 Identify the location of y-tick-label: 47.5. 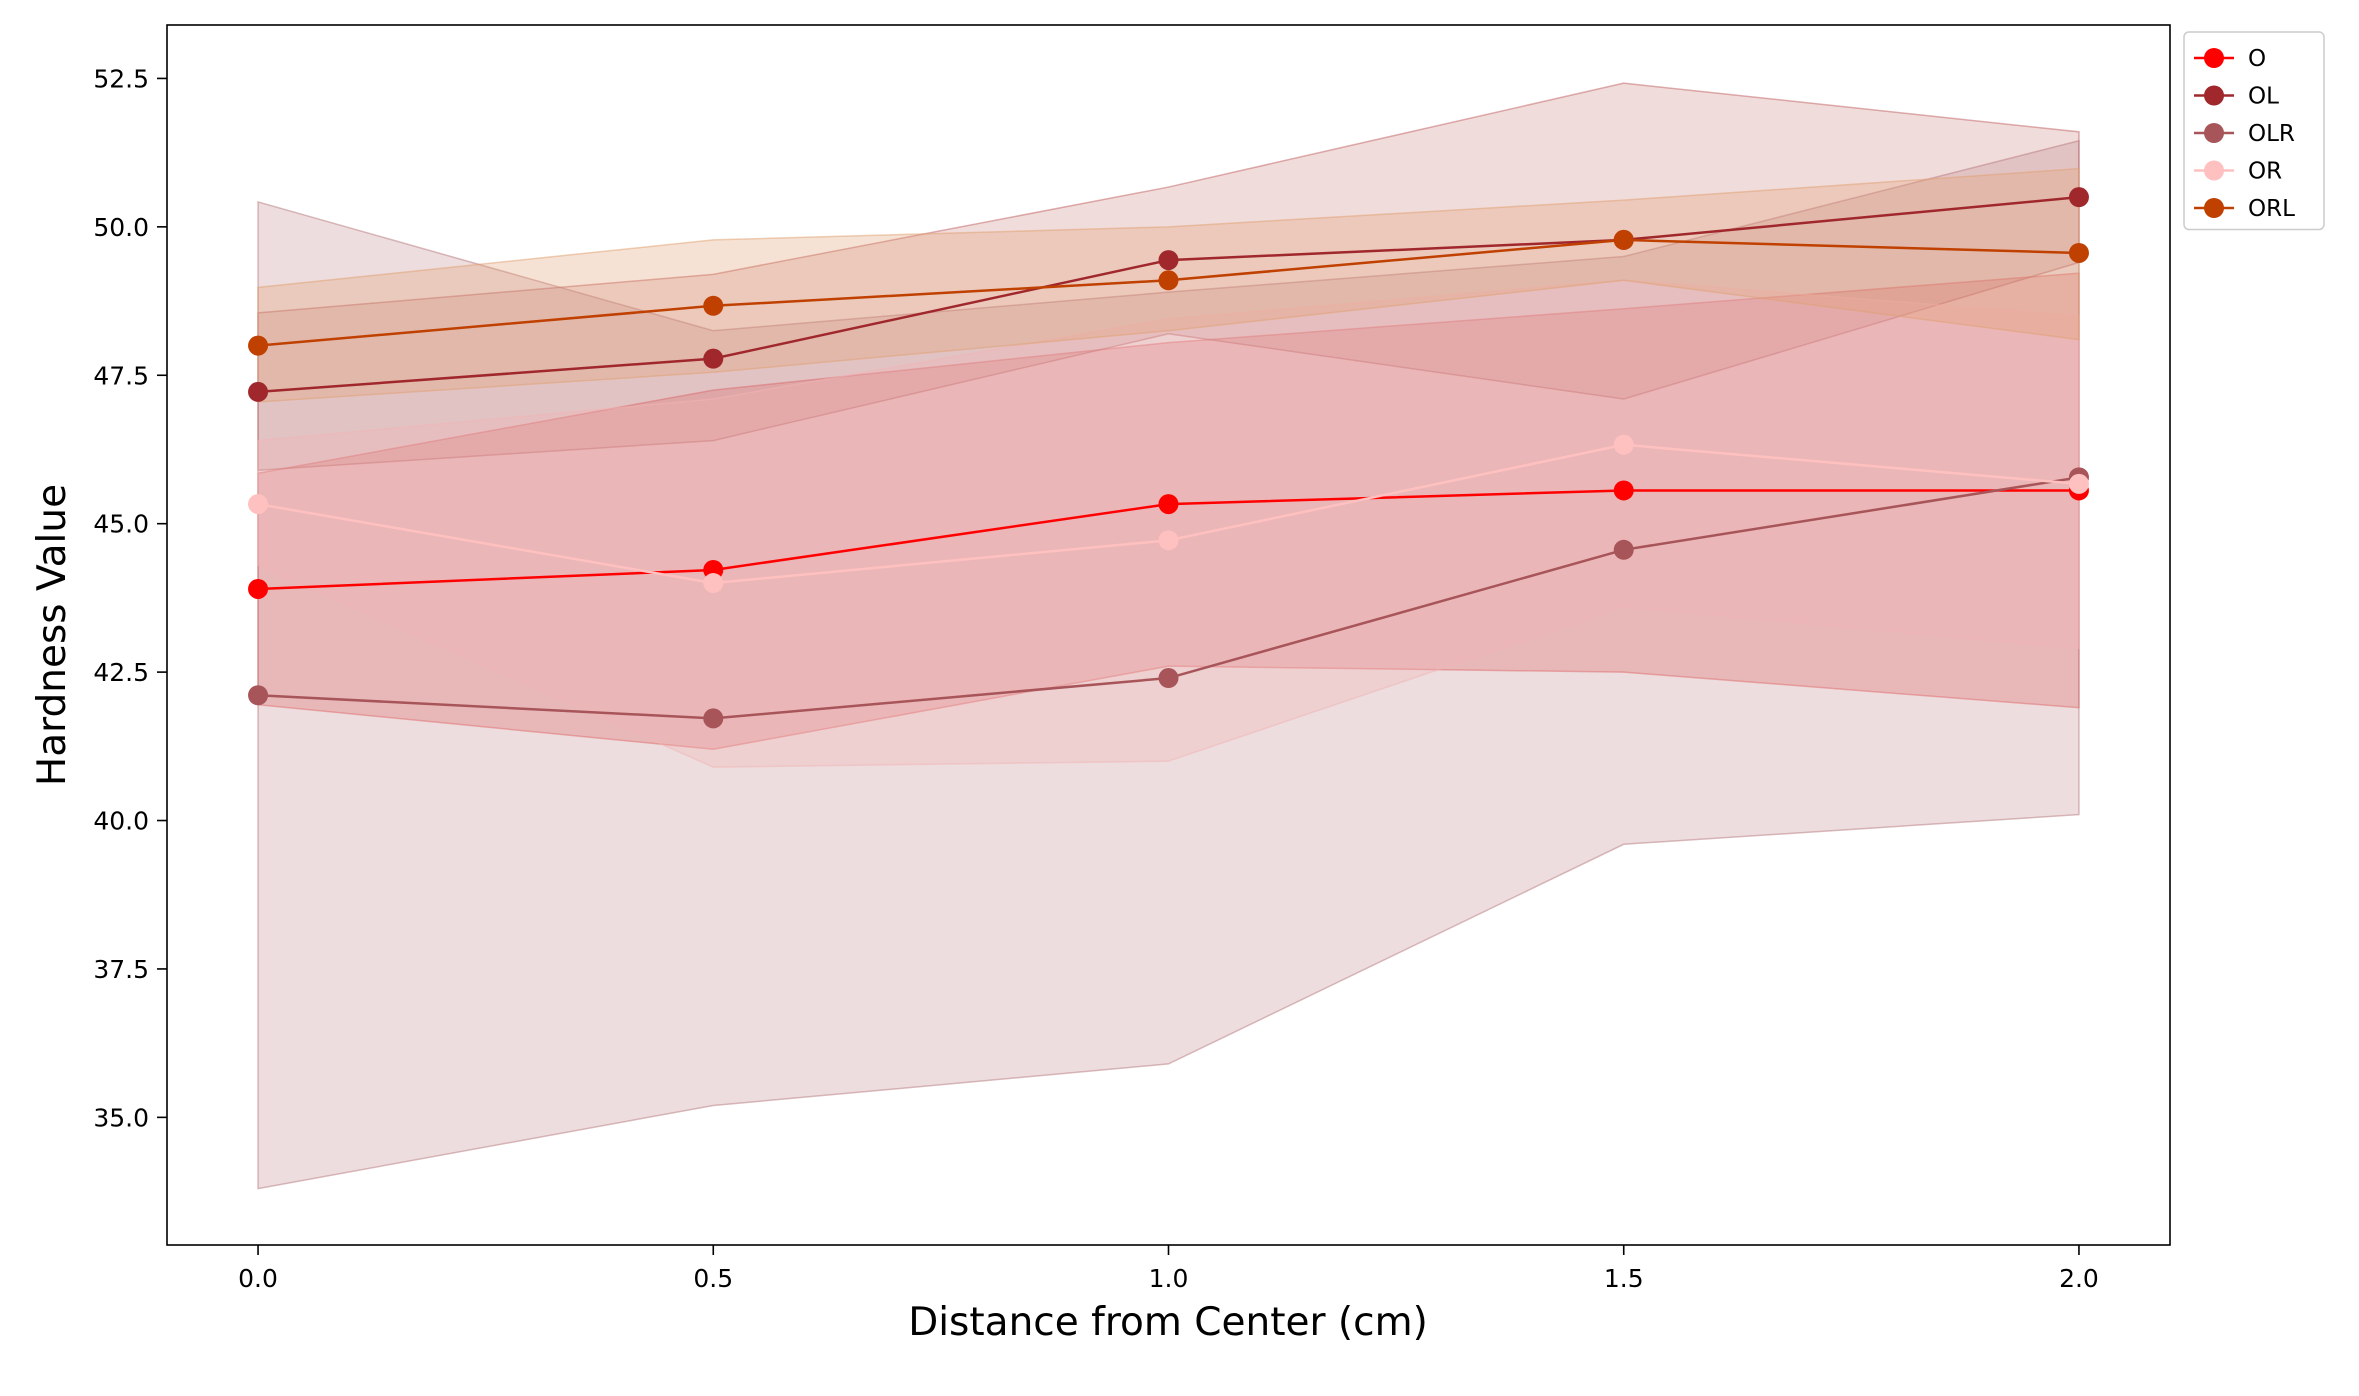
(121, 375).